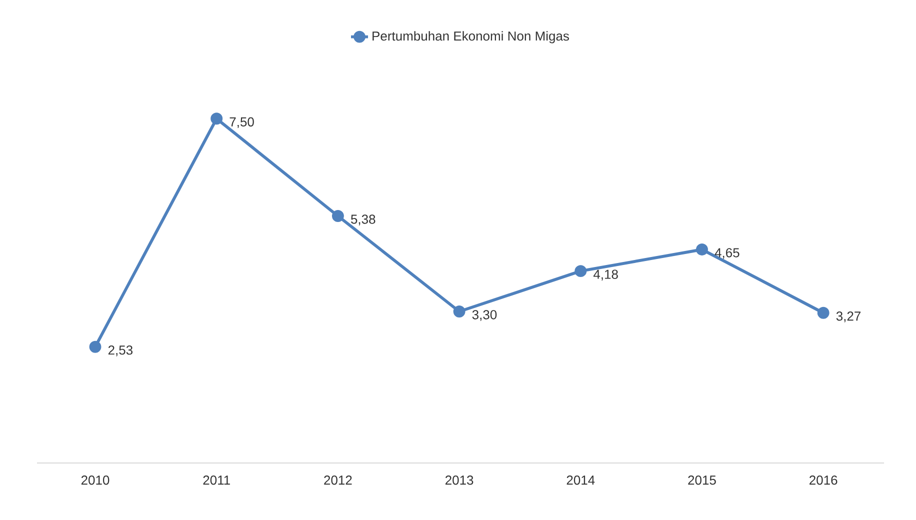 The width and height of the screenshot is (916, 520). Describe the element at coordinates (338, 480) in the screenshot. I see `x-tick-label: 2012` at that location.